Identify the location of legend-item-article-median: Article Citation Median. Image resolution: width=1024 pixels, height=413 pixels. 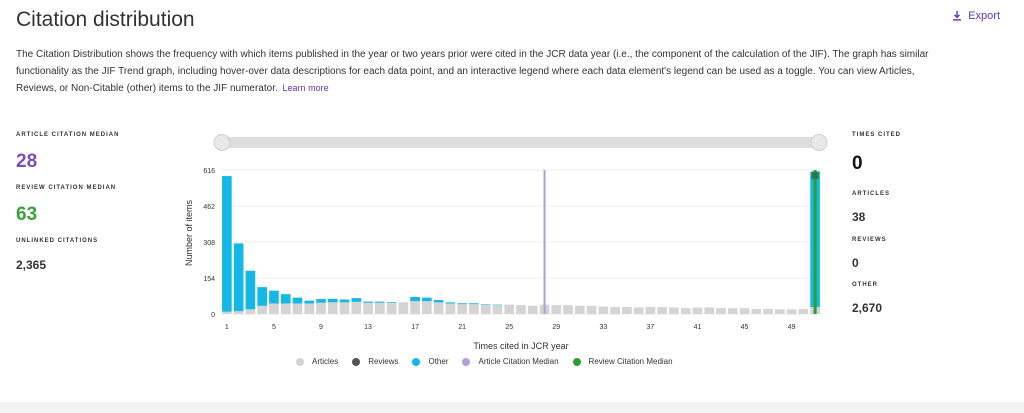
(510, 361).